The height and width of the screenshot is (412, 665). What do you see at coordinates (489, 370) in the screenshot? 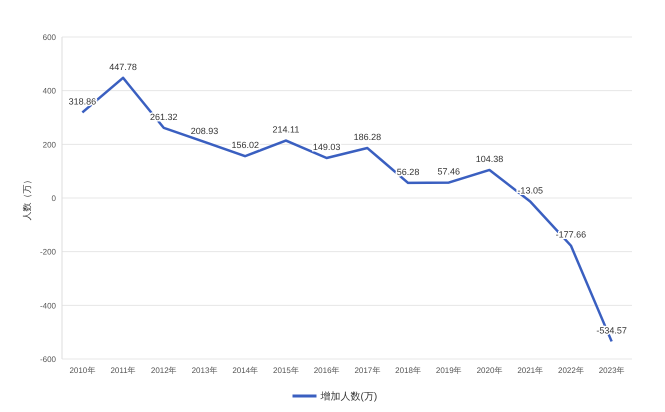
I see `x-tick-label: 2020年` at bounding box center [489, 370].